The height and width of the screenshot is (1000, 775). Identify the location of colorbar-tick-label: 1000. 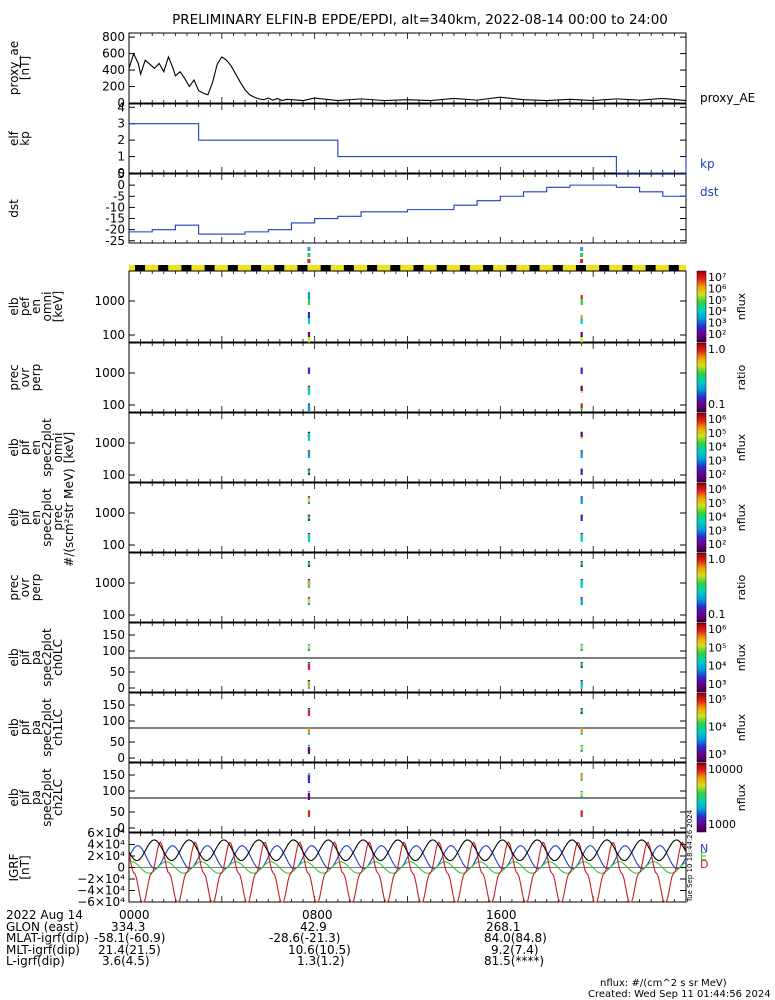
(722, 824).